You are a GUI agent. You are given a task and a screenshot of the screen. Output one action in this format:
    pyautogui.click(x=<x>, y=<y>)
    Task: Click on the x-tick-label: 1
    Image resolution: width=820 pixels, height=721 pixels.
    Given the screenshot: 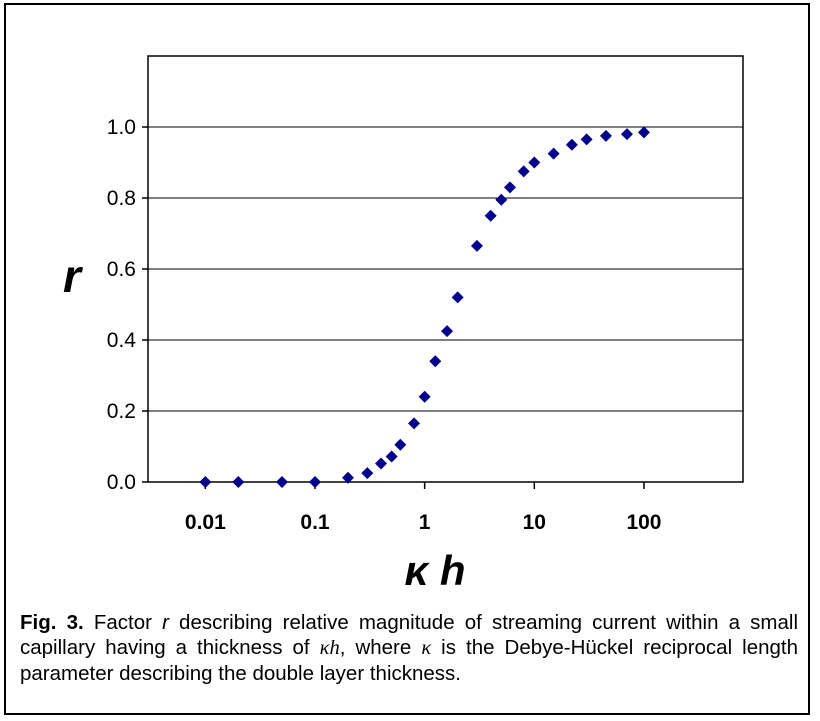 What is the action you would take?
    pyautogui.click(x=425, y=522)
    